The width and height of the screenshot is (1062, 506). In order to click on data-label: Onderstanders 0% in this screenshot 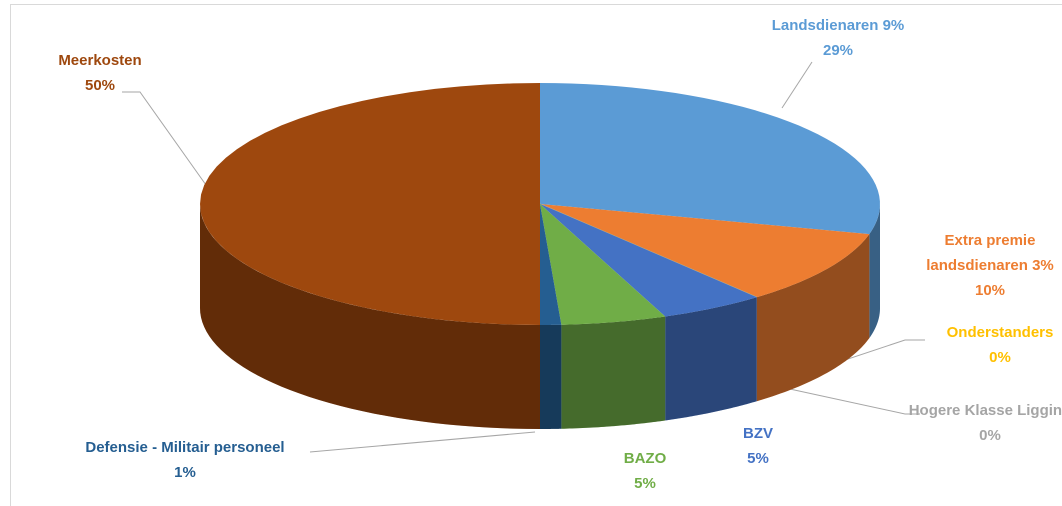, I will do `click(983, 345)`.